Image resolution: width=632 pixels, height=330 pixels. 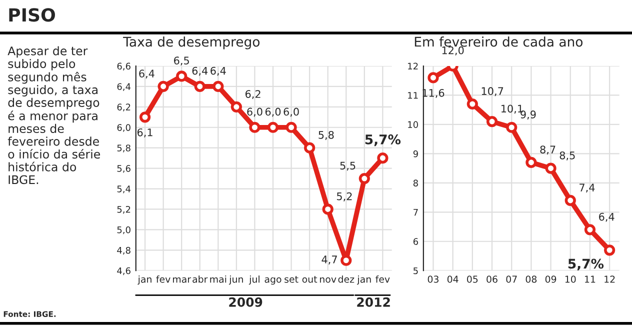 What do you see at coordinates (123, 108) in the screenshot?
I see `y-tick-label: 6,2` at bounding box center [123, 108].